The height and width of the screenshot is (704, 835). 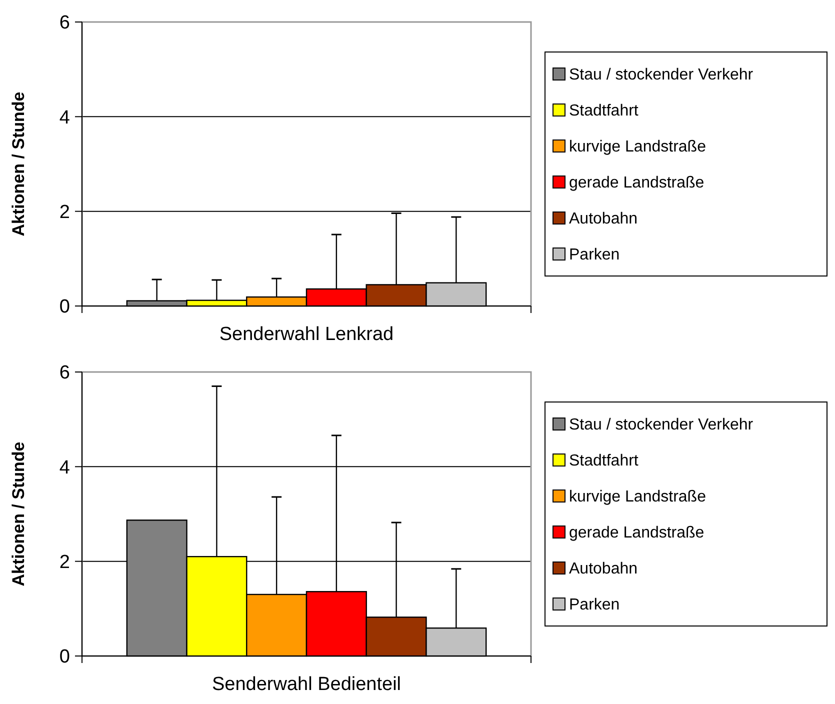 What do you see at coordinates (307, 684) in the screenshot?
I see `x-tick-label: Senderwahl Bedienteil` at bounding box center [307, 684].